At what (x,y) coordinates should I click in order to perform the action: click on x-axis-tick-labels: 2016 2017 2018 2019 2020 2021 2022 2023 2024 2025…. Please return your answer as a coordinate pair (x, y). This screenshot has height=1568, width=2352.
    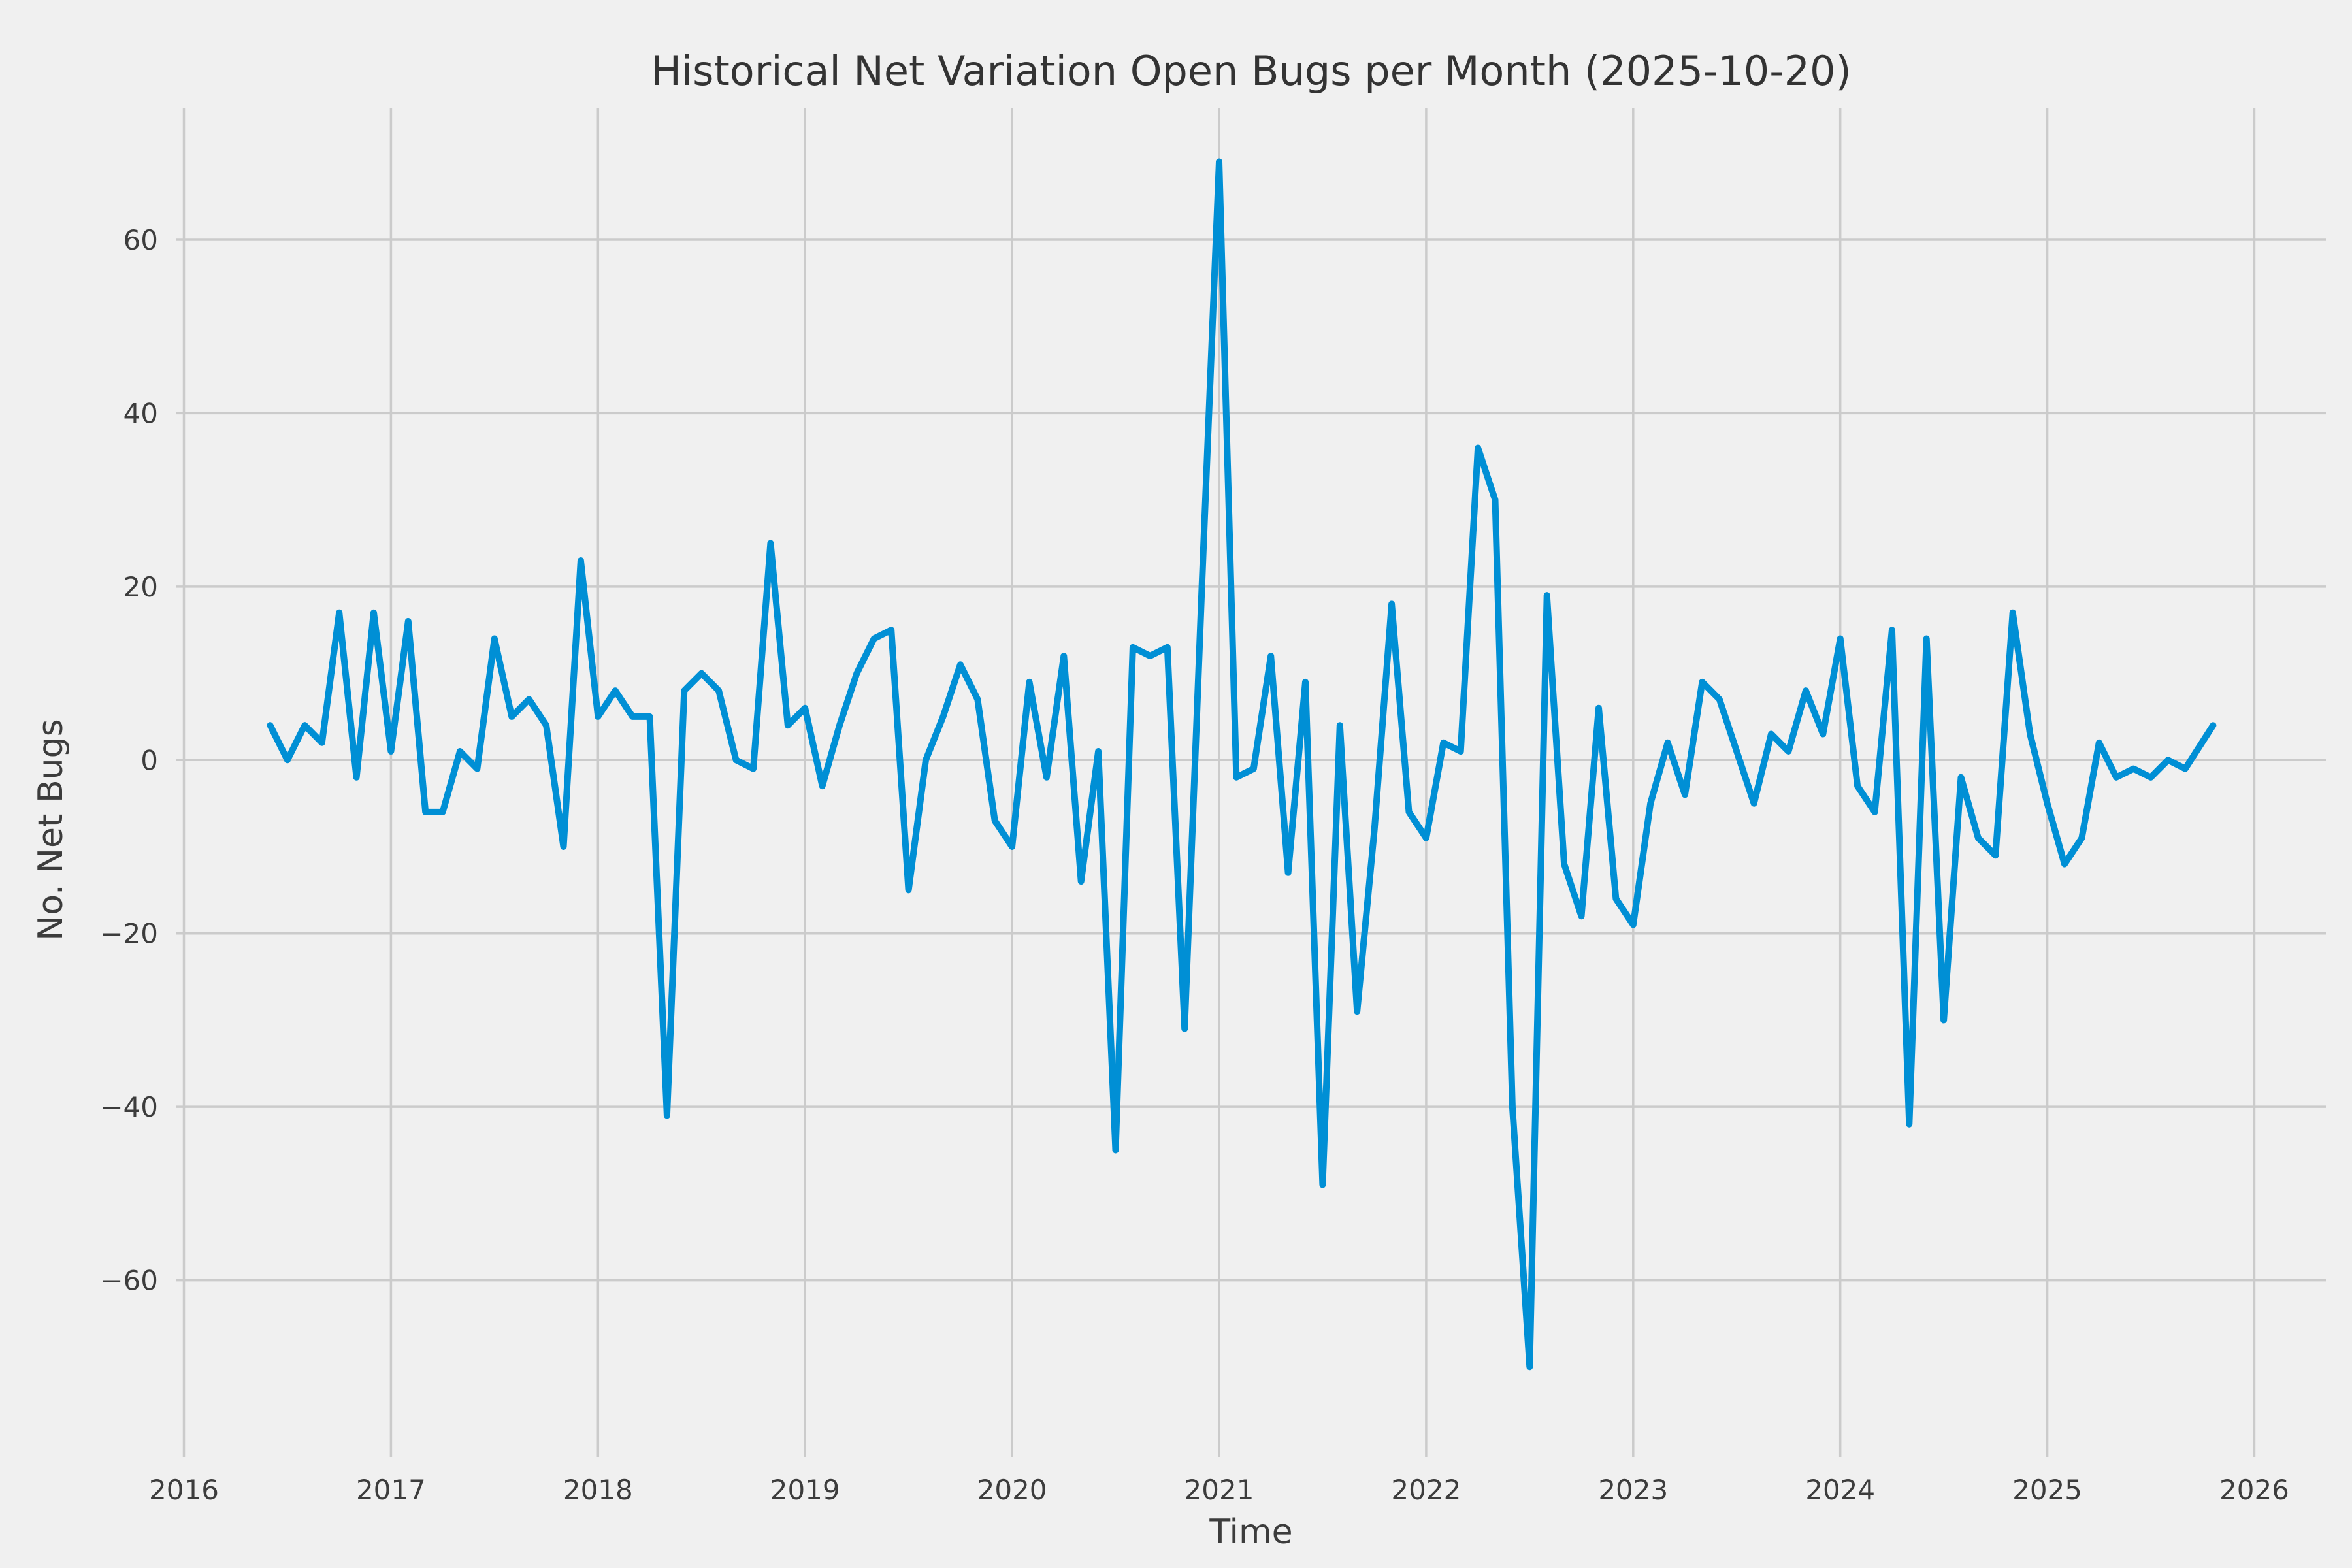
    Looking at the image, I should click on (1219, 1490).